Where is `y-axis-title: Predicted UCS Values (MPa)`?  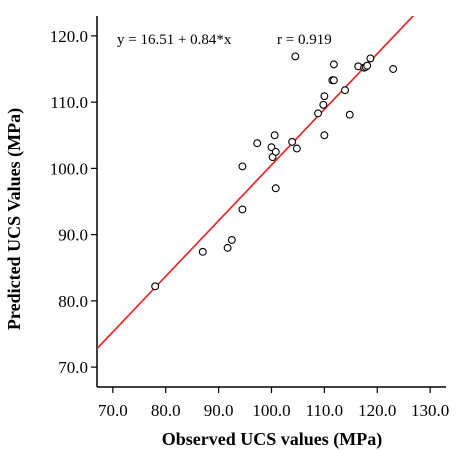
y-axis-title: Predicted UCS Values (MPa) is located at coordinates (14, 219).